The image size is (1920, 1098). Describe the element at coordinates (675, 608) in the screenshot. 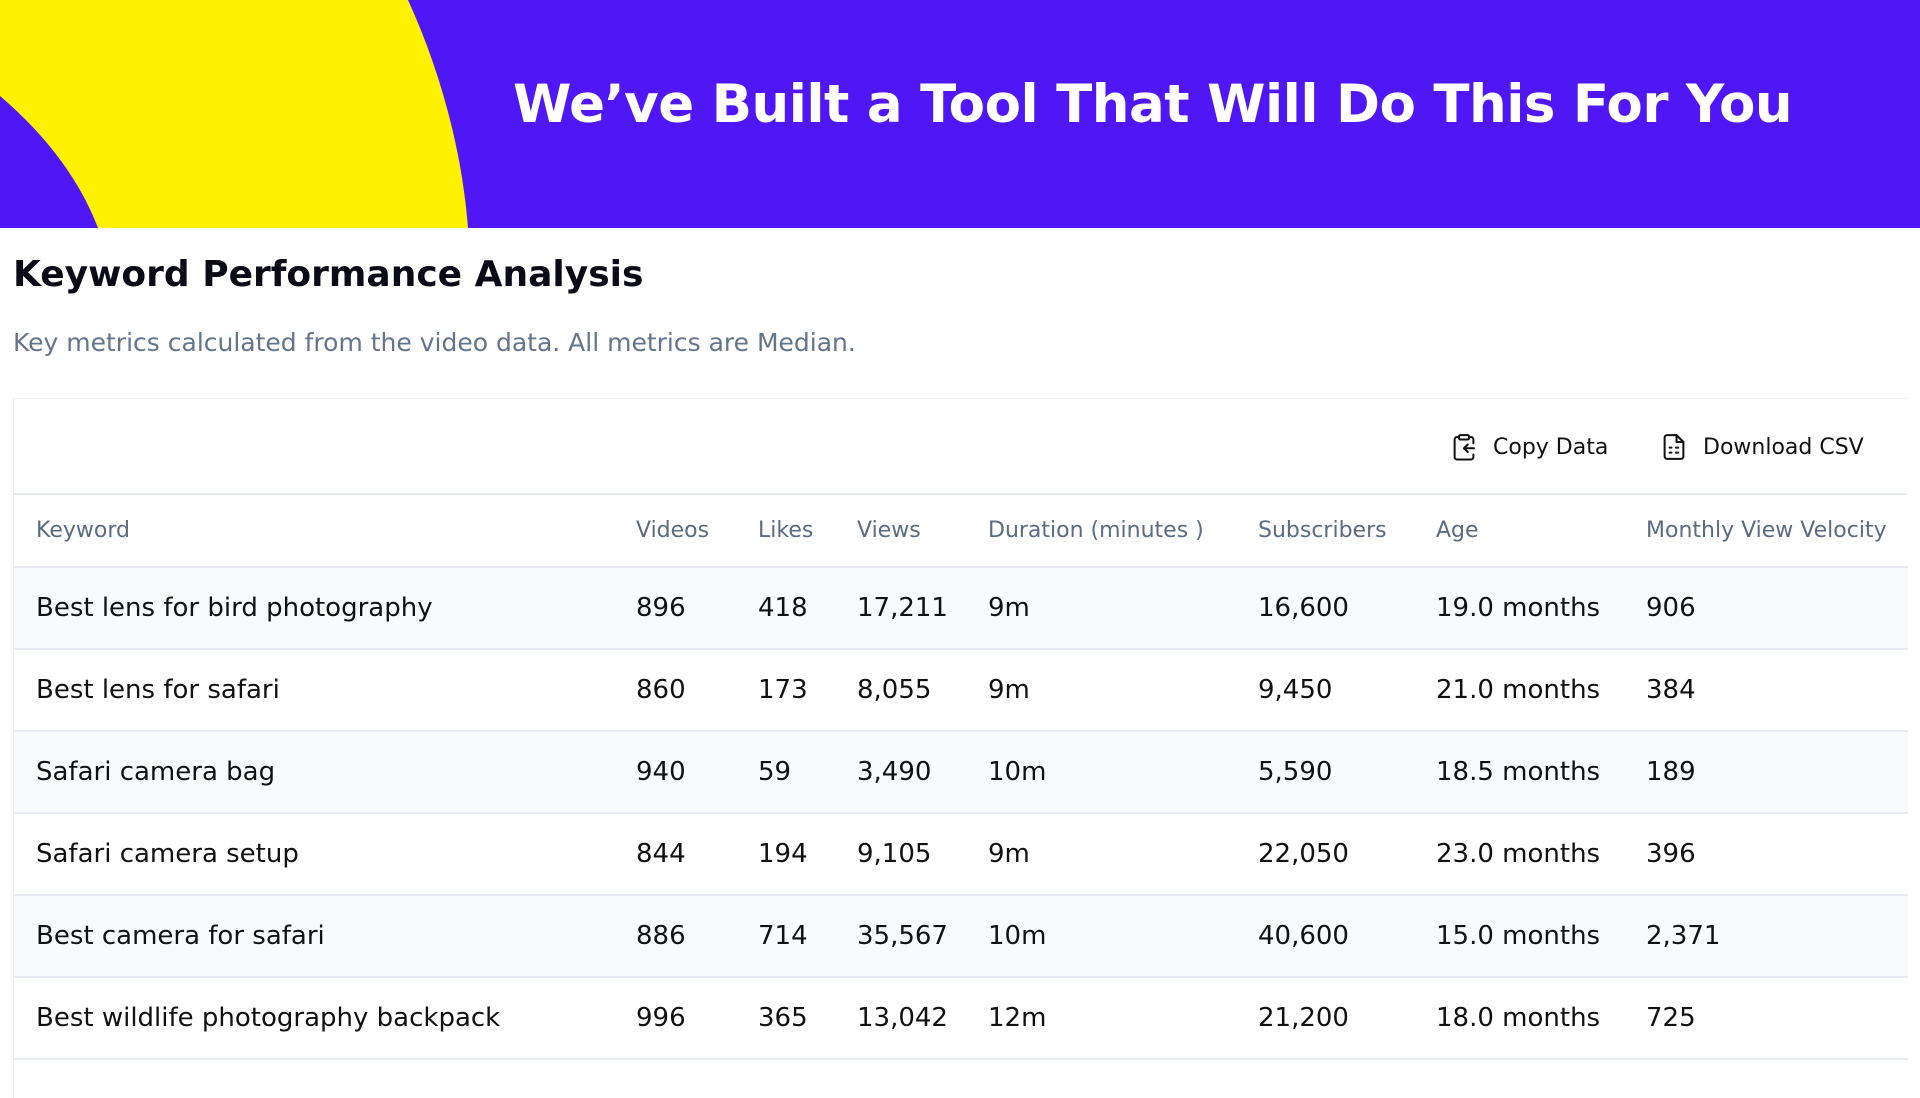

I see `cell-videos: 896` at that location.